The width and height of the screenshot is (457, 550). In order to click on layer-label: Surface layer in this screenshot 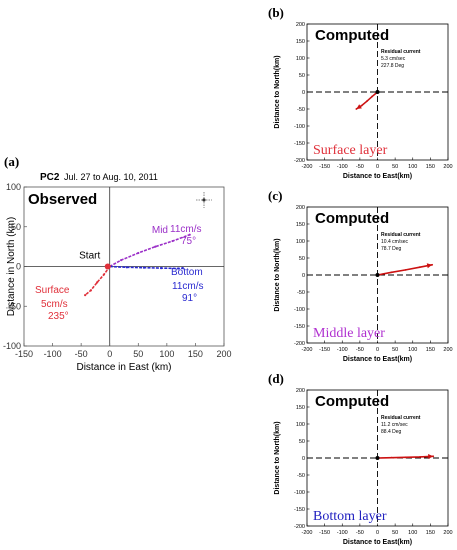, I will do `click(350, 150)`.